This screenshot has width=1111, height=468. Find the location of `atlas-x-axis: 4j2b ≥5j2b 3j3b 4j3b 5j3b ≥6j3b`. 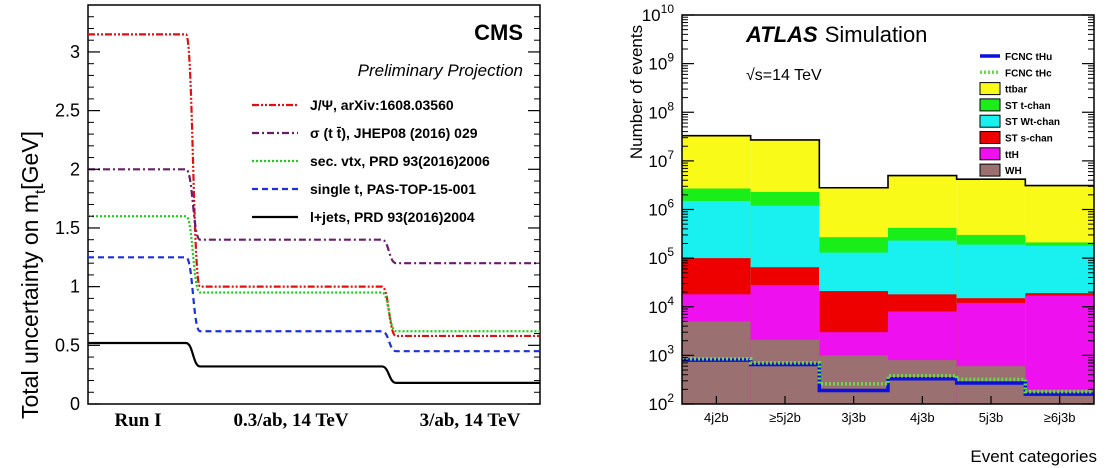

atlas-x-axis: 4j2b ≥5j2b 3j3b 4j3b 5j3b ≥6j3b is located at coordinates (890, 410).